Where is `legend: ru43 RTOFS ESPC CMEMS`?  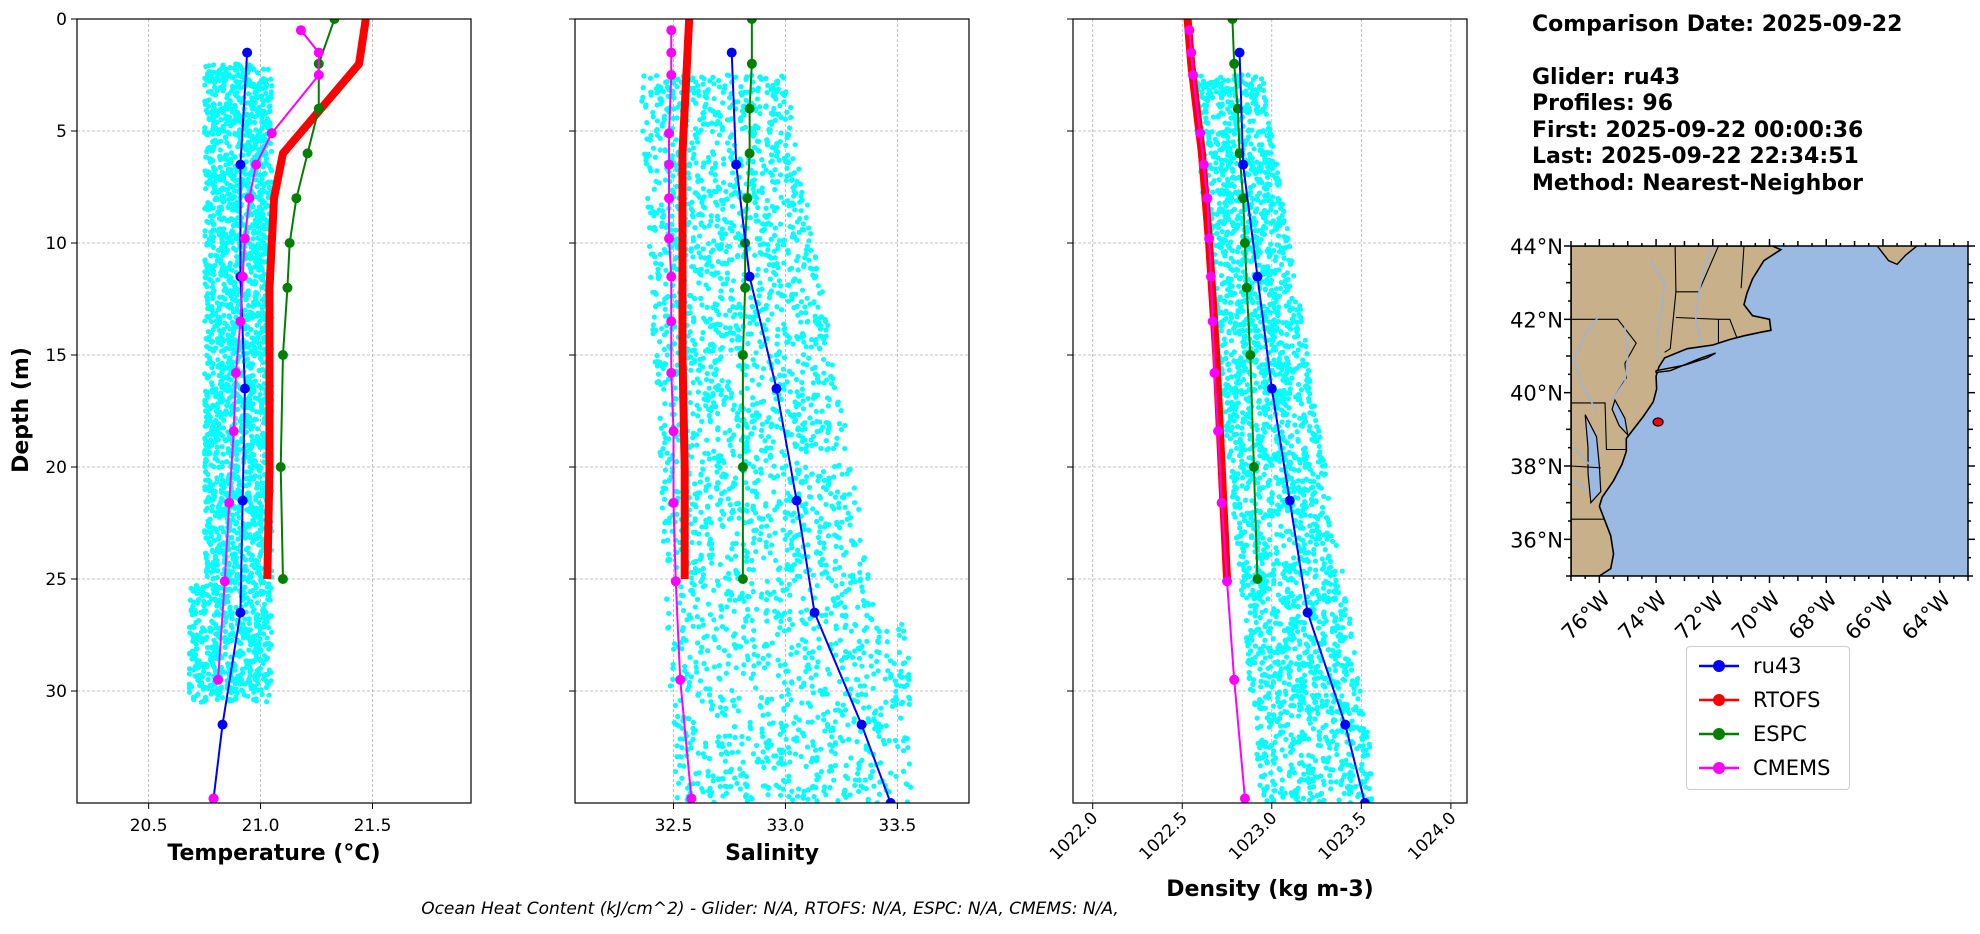 legend: ru43 RTOFS ESPC CMEMS is located at coordinates (1768, 718).